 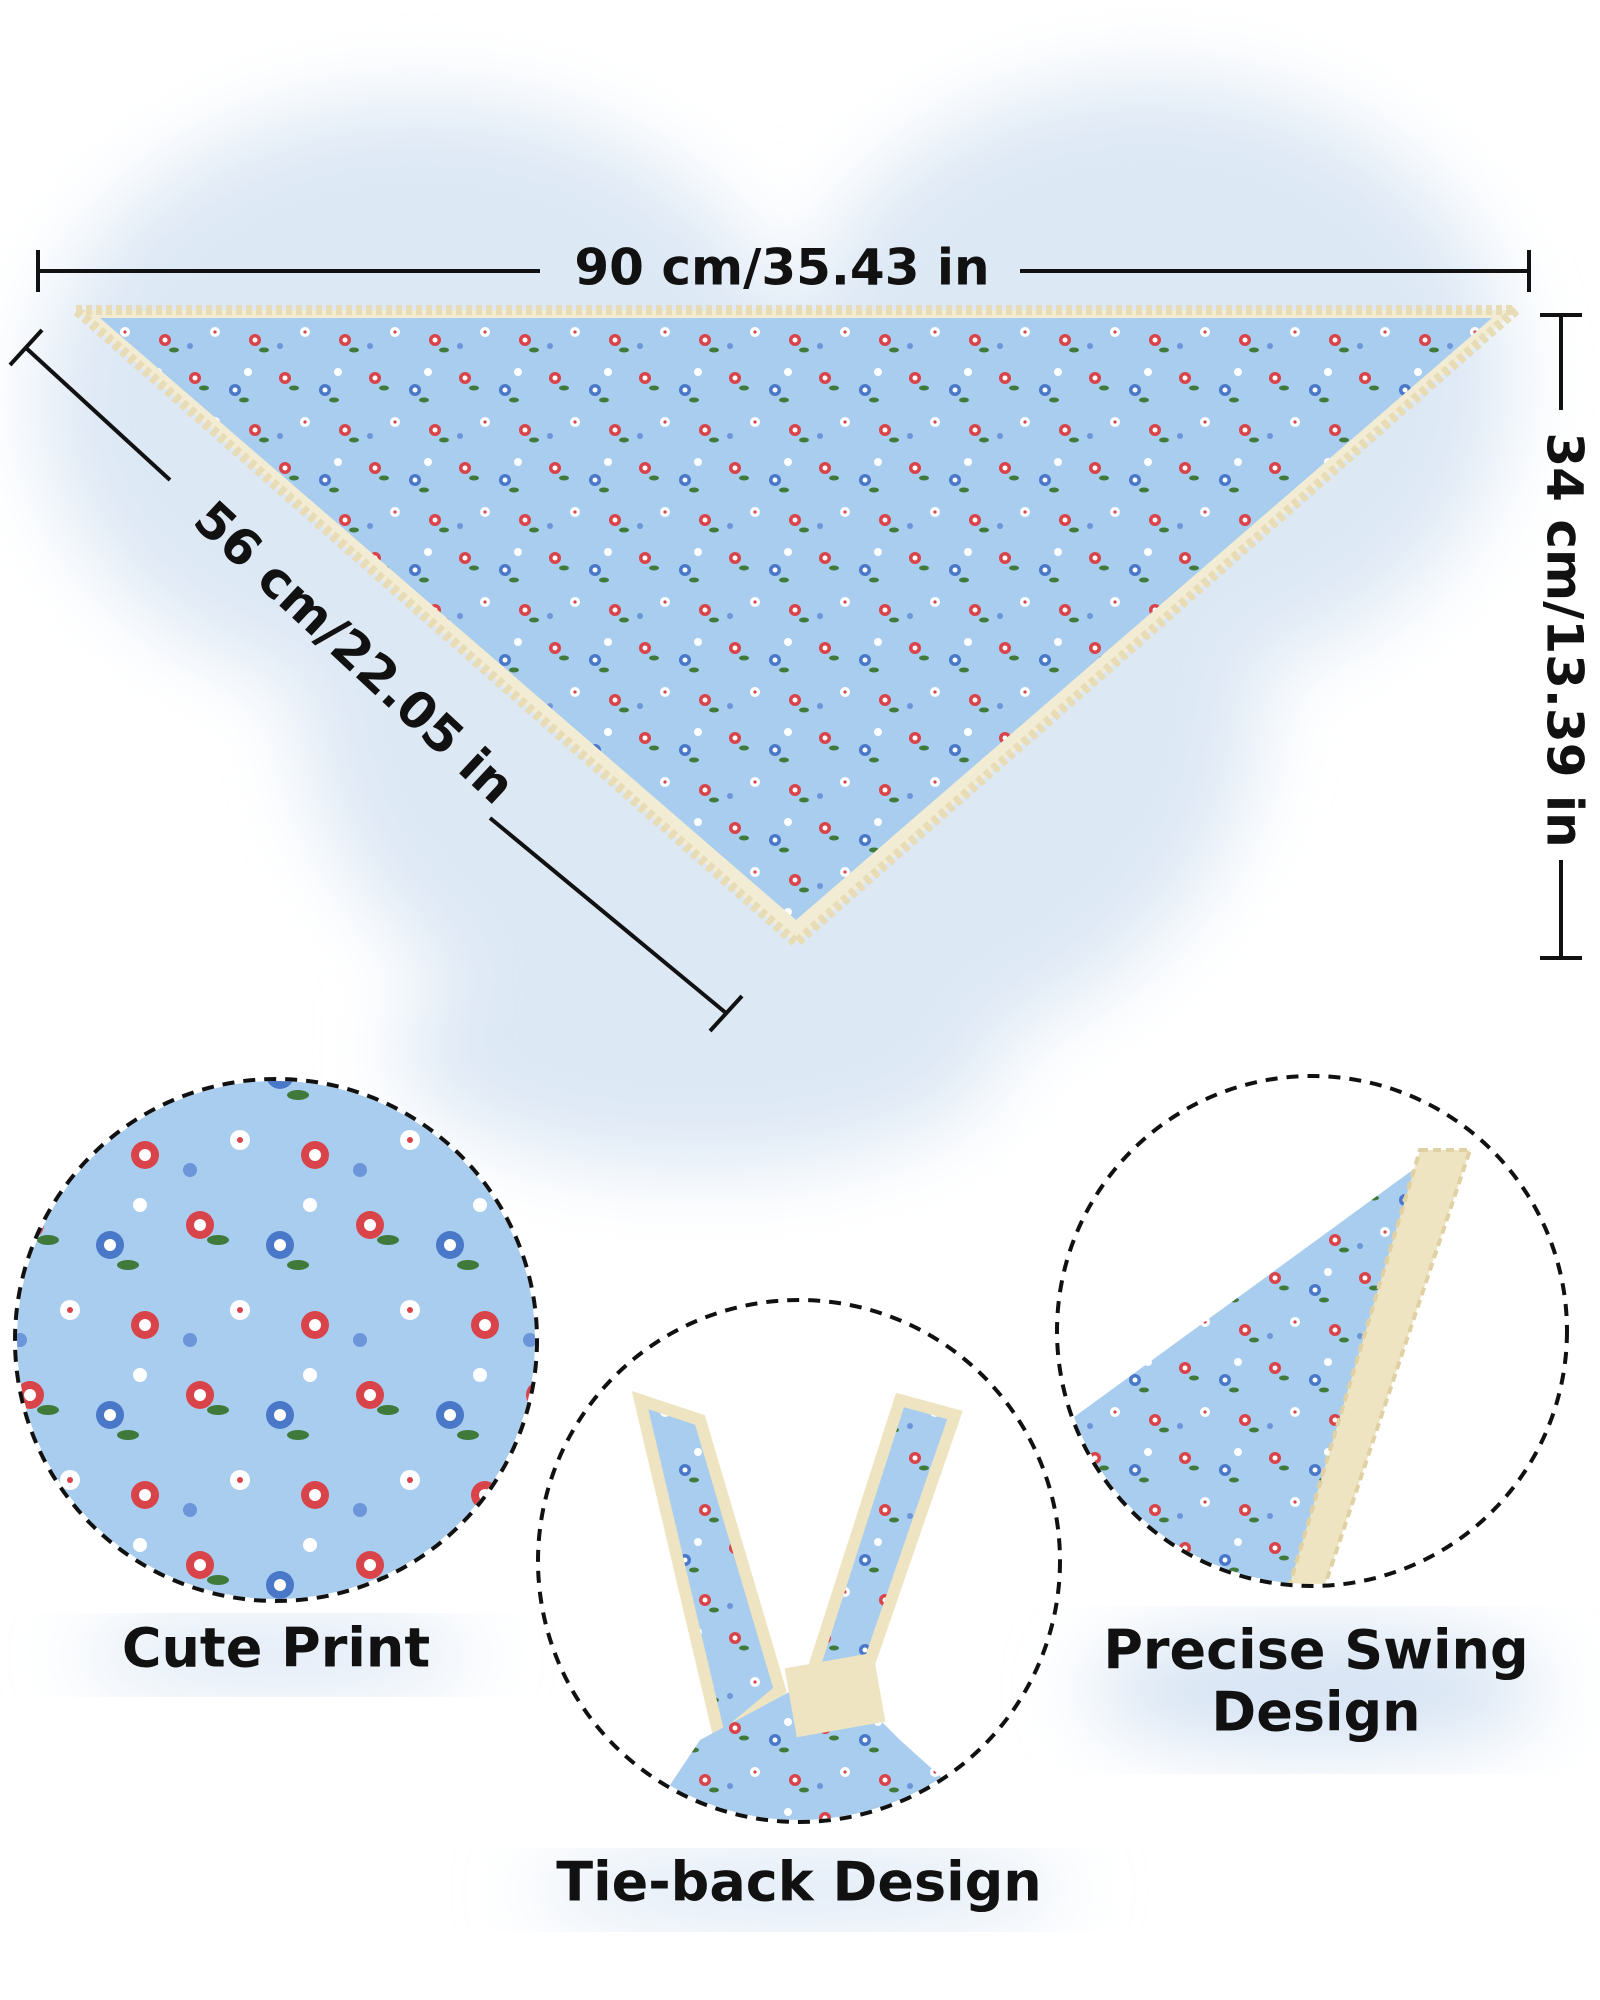 I want to click on height-dimension: 34 cm/13.39 in, so click(x=1565, y=636).